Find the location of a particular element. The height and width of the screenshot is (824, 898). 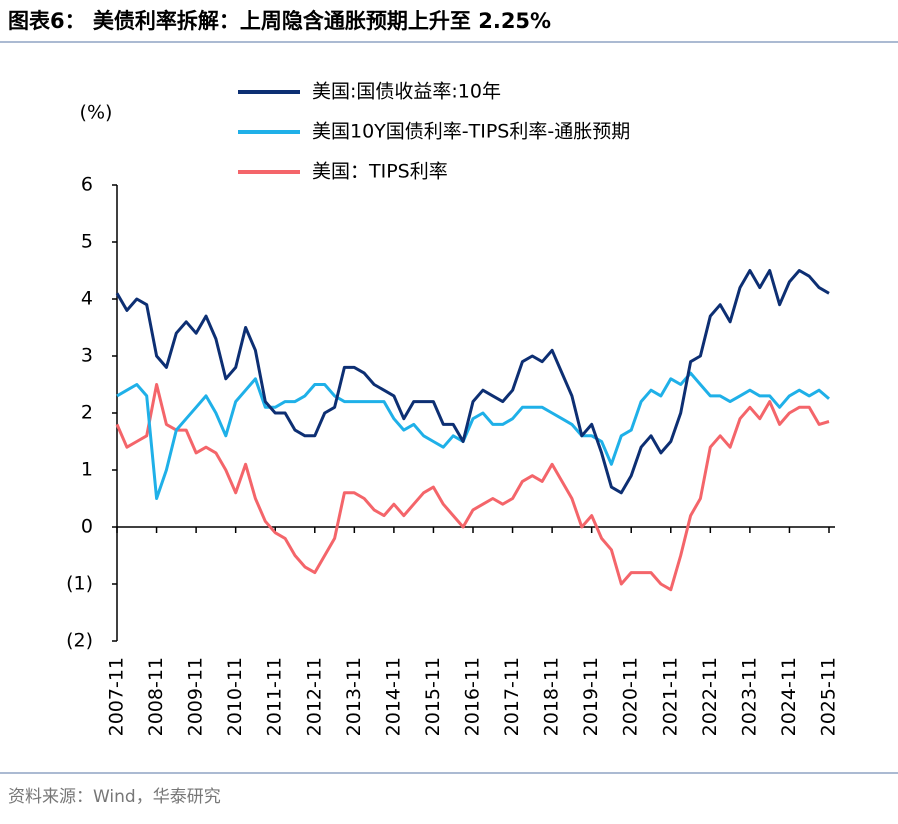

y-tick-label: (1) is located at coordinates (79, 584).